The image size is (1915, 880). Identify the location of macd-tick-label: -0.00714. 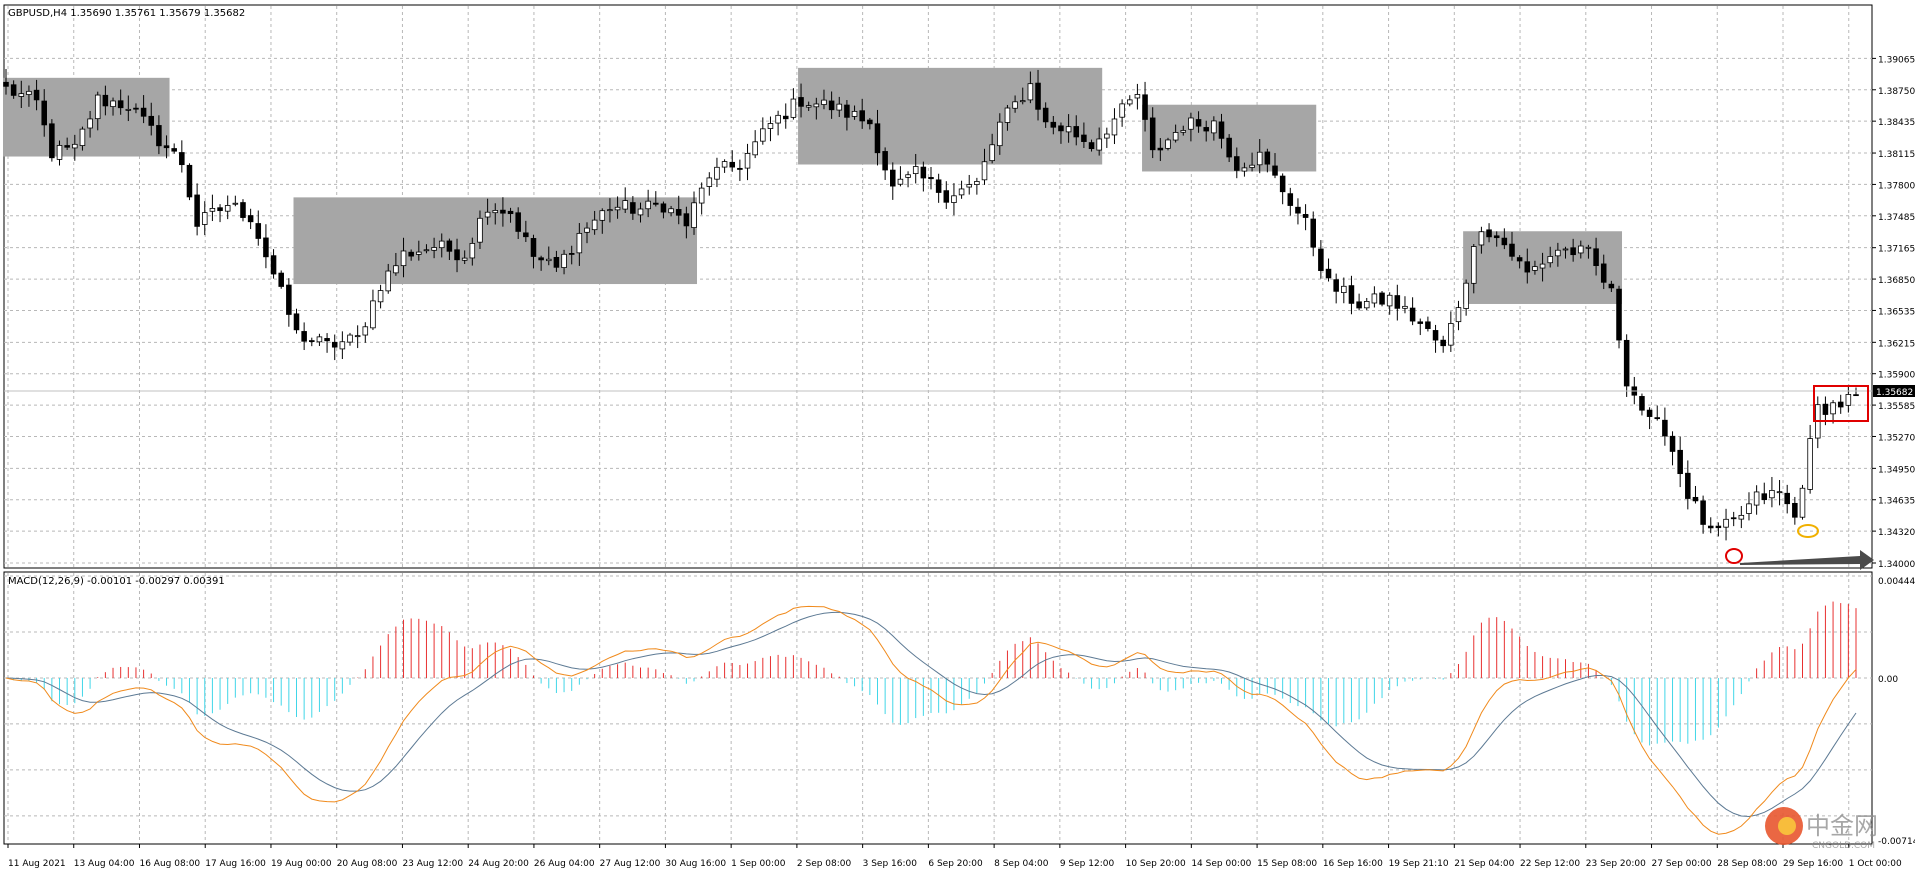
(1896, 842).